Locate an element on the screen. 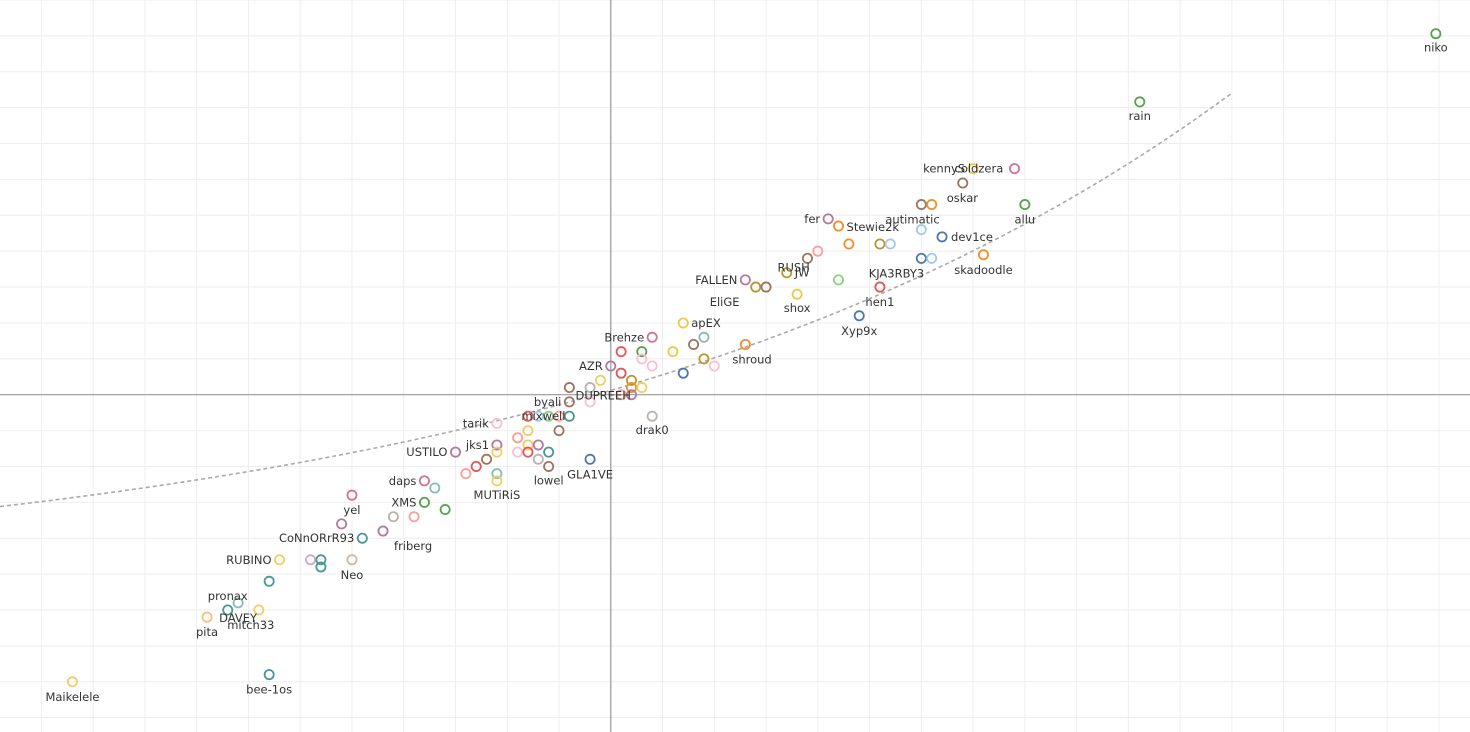 This screenshot has height=732, width=1470. point-label: XMS is located at coordinates (403, 502).